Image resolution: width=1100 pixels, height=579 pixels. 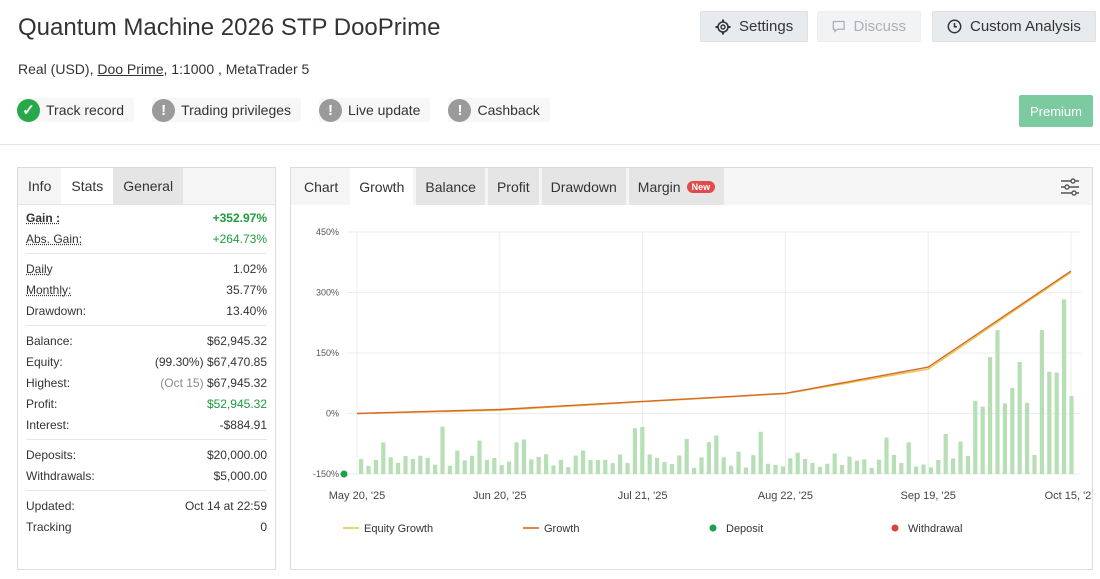 I want to click on badge-live-update: ! Live update, so click(x=375, y=110).